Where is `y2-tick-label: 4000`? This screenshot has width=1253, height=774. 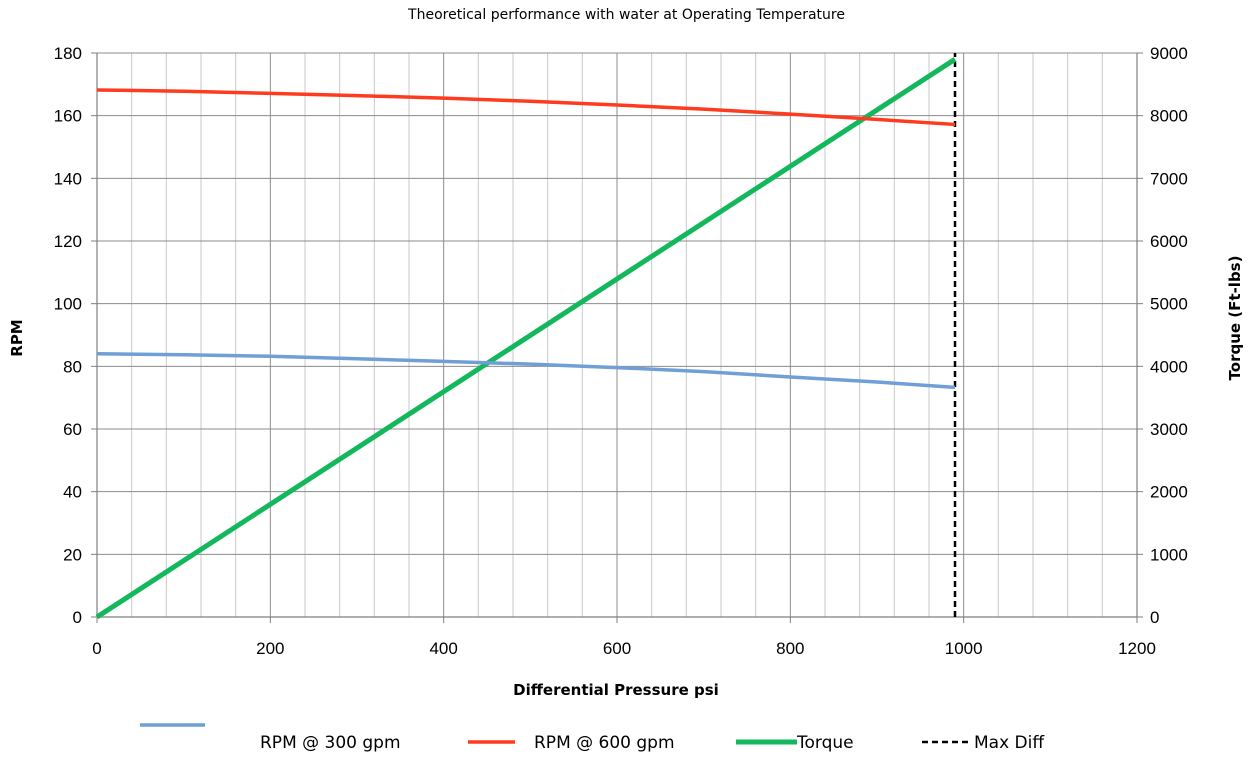 y2-tick-label: 4000 is located at coordinates (1169, 366).